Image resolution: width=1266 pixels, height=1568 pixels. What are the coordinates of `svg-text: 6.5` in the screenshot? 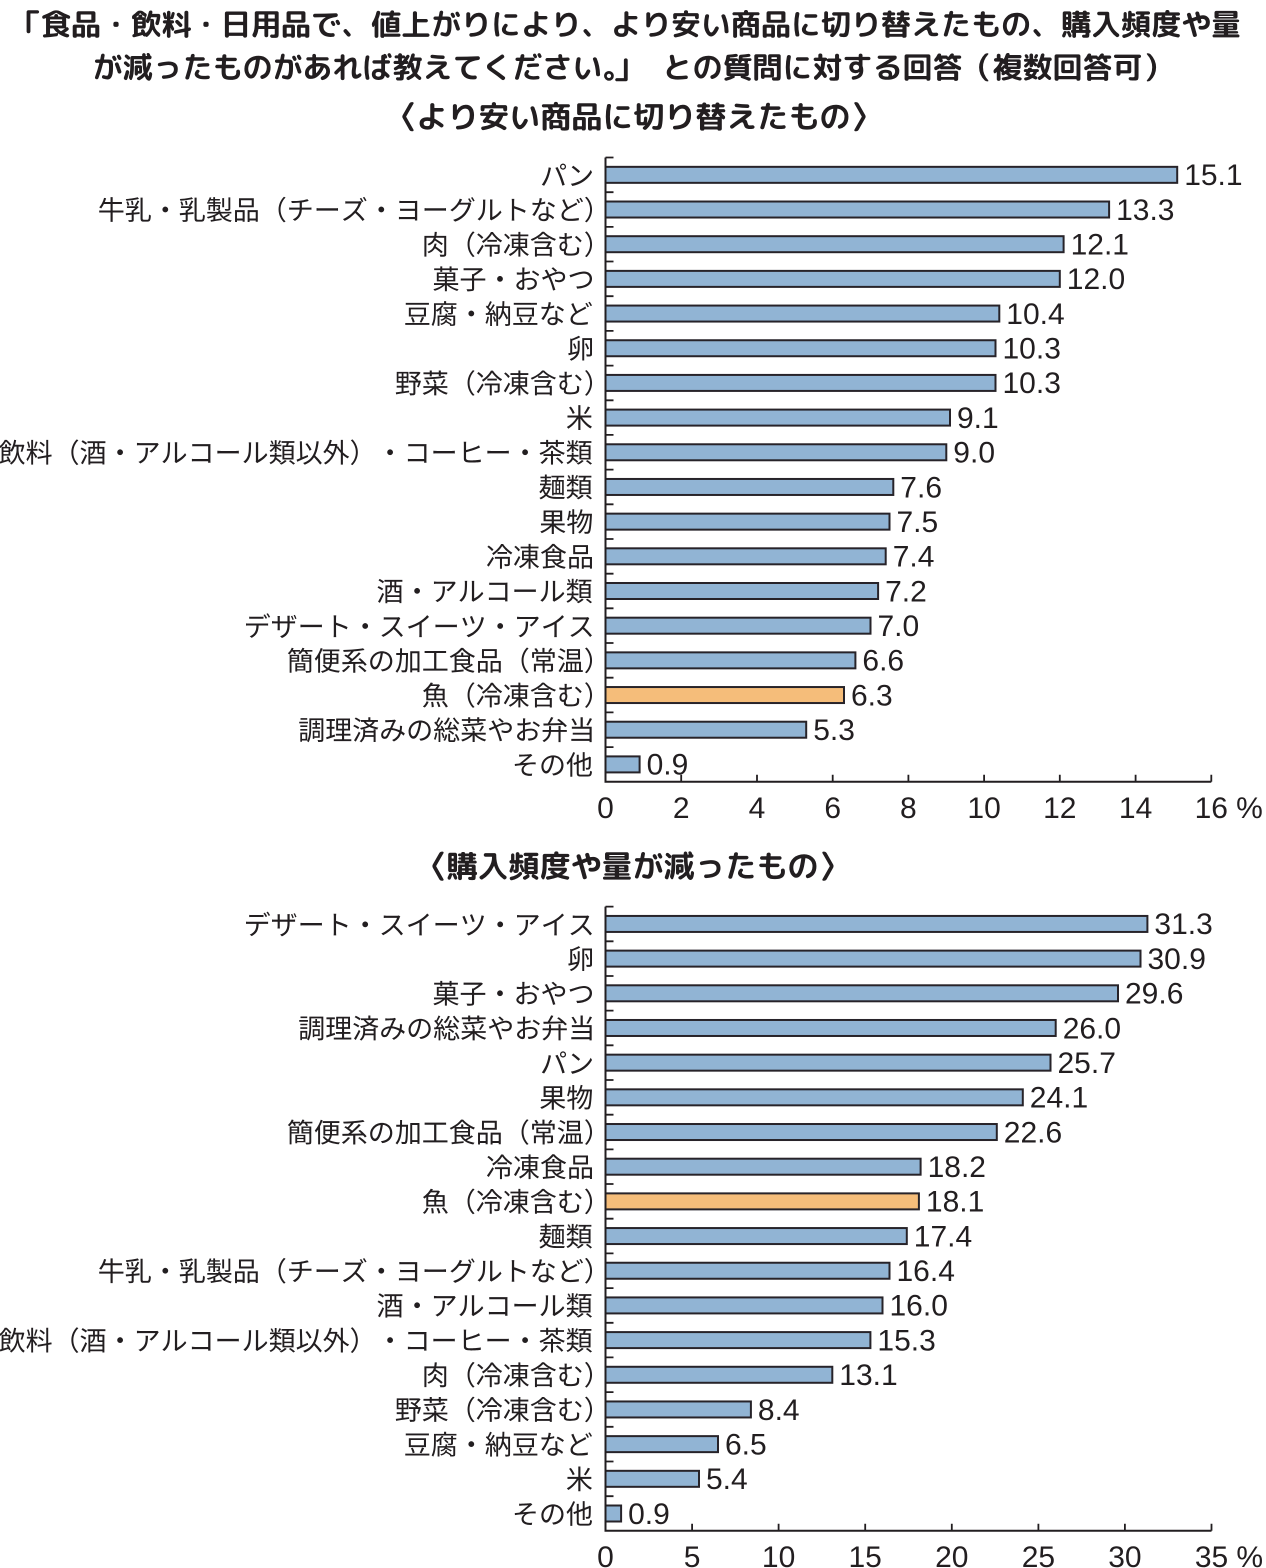 It's located at (746, 1444).